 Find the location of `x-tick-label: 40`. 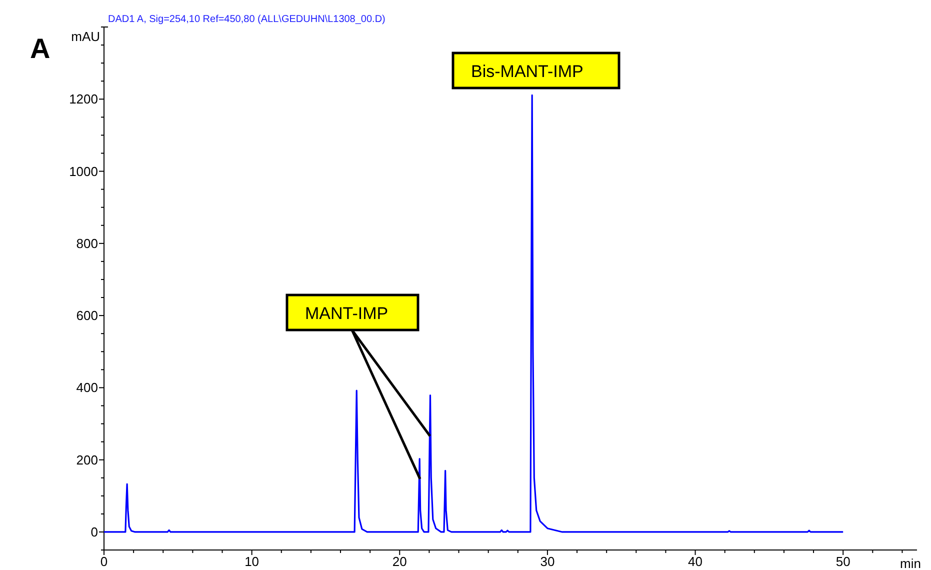

x-tick-label: 40 is located at coordinates (695, 561).